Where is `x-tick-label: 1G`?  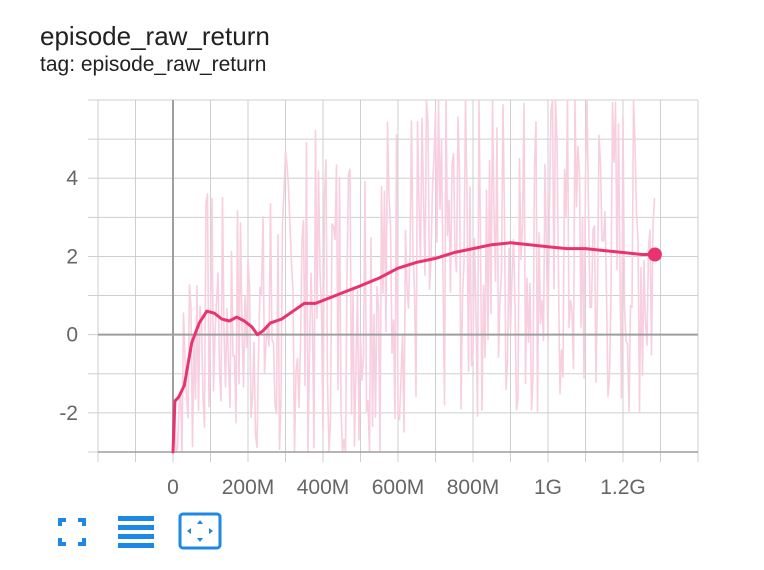
x-tick-label: 1G is located at coordinates (548, 487).